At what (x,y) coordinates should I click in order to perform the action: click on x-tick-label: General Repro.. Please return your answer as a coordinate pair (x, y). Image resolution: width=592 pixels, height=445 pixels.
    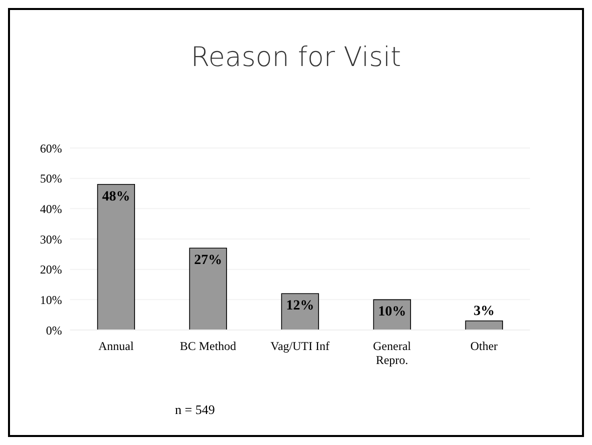
    Looking at the image, I should click on (392, 353).